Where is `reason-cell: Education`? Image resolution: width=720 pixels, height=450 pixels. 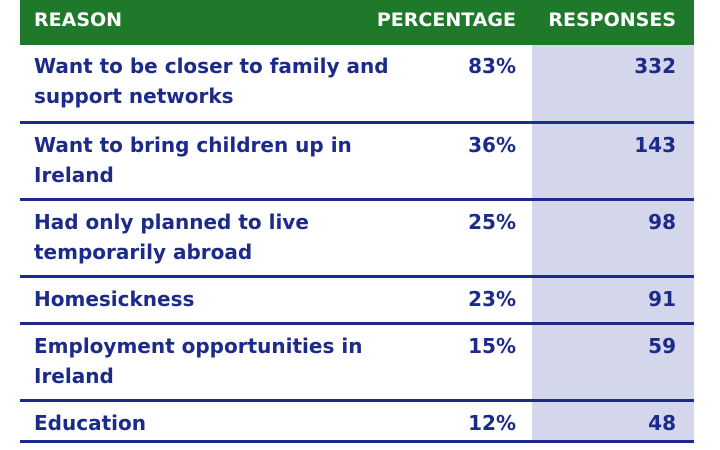 reason-cell: Education is located at coordinates (90, 423).